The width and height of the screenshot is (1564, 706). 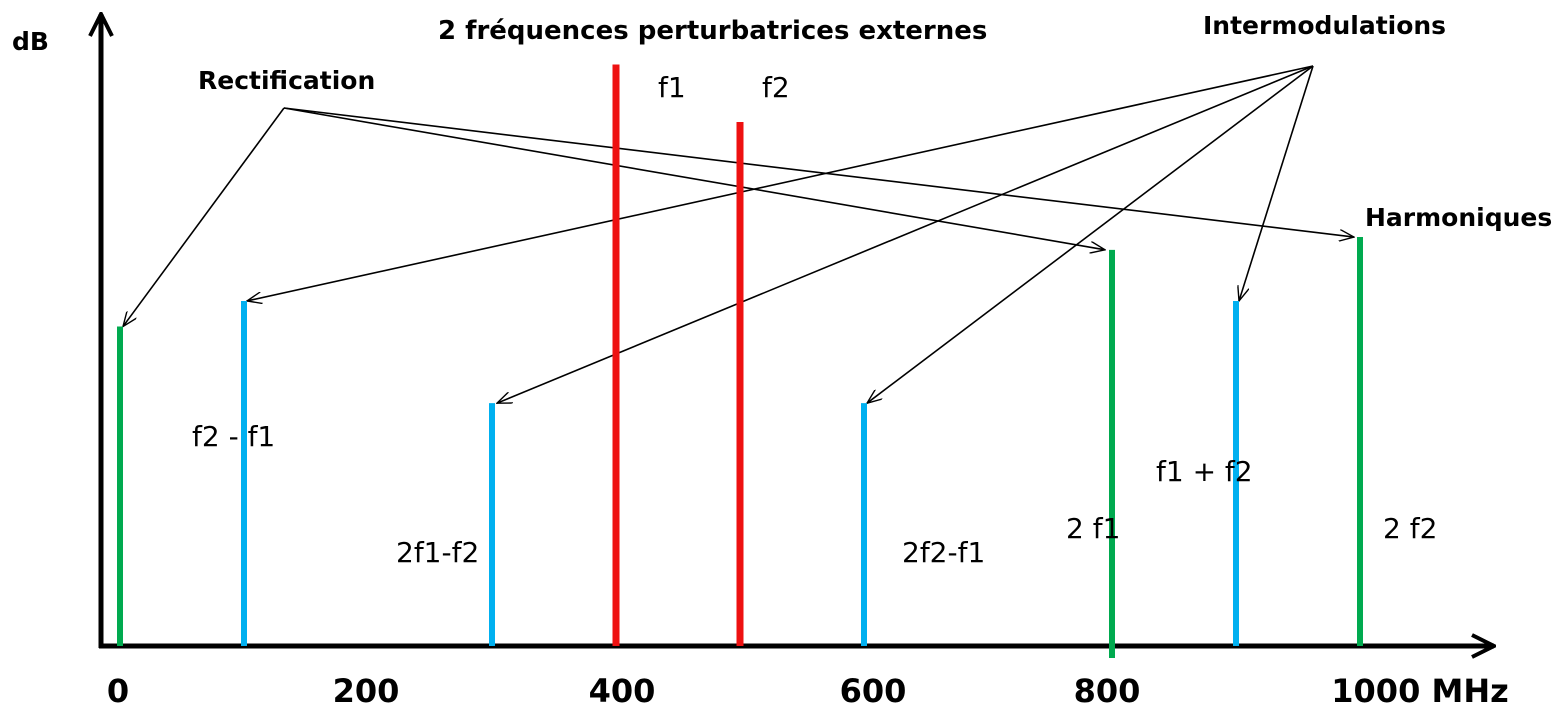 What do you see at coordinates (1093, 528) in the screenshot?
I see `label-2f1: 2 f1` at bounding box center [1093, 528].